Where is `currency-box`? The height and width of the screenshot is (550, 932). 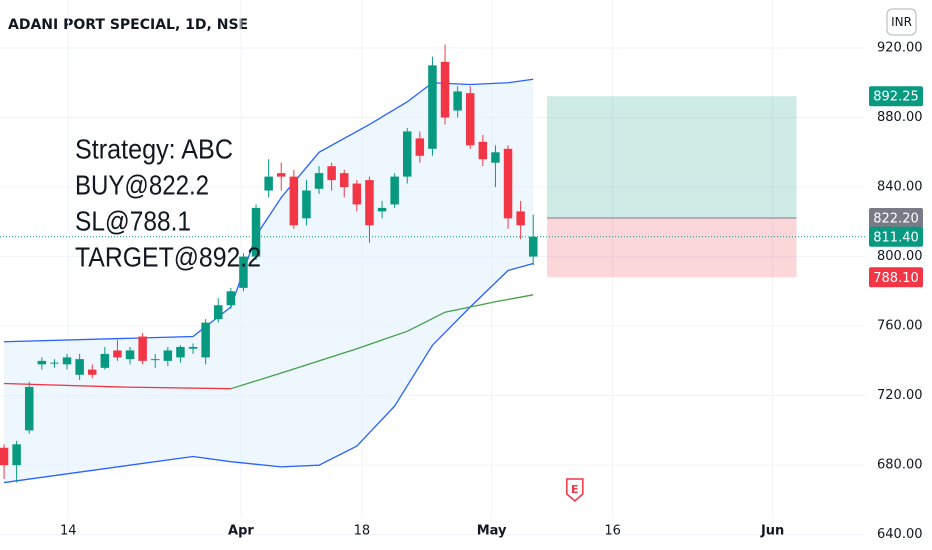 currency-box is located at coordinates (901, 22).